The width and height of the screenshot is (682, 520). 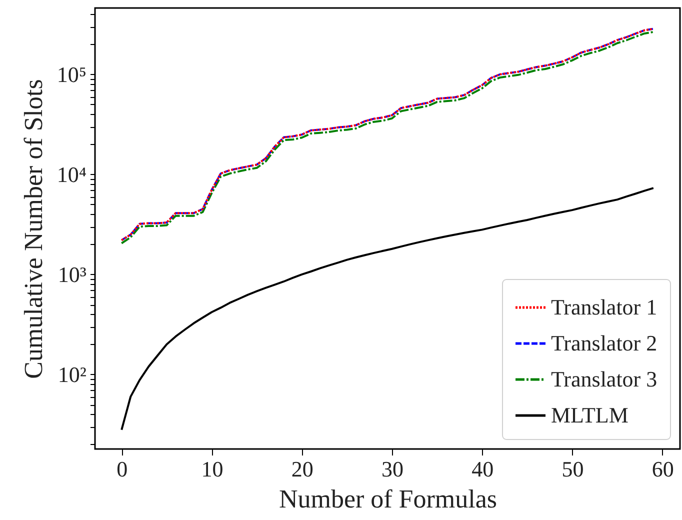 I want to click on y-tick-label: 10³, so click(x=72, y=274).